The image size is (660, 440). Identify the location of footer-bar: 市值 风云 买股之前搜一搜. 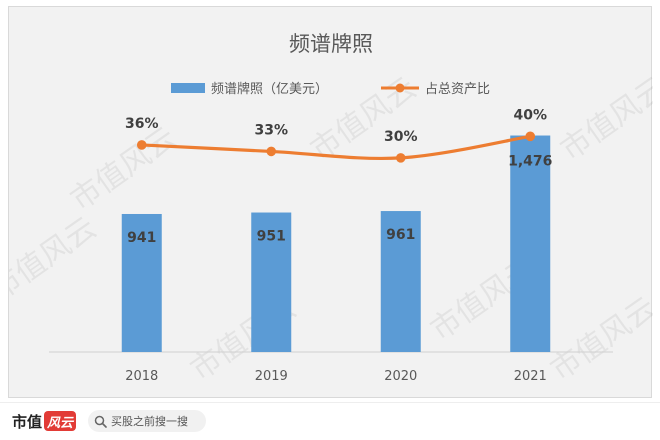
(330, 421).